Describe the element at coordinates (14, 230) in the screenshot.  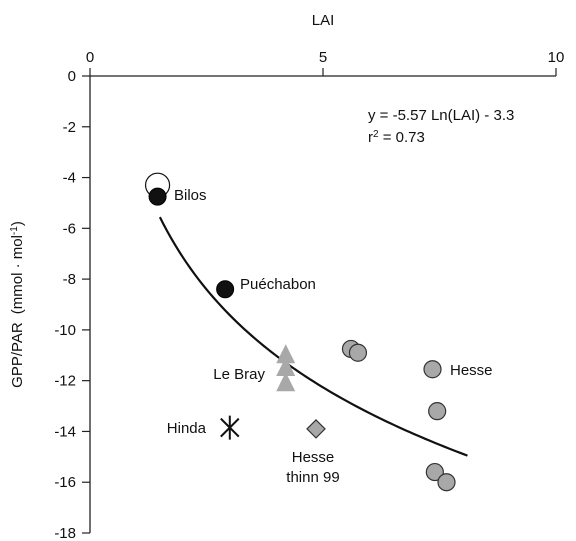
I see `y-axis-title-unit-exp: -1` at that location.